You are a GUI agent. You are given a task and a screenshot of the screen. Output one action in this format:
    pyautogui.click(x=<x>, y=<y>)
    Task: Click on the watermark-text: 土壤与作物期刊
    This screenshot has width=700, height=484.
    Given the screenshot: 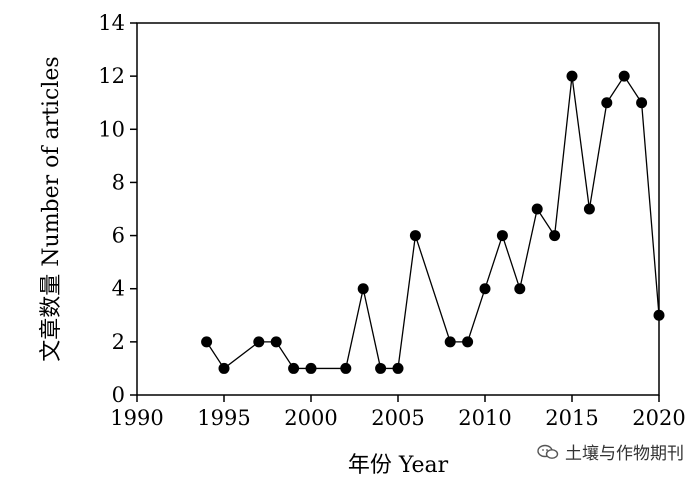 What is the action you would take?
    pyautogui.click(x=624, y=454)
    